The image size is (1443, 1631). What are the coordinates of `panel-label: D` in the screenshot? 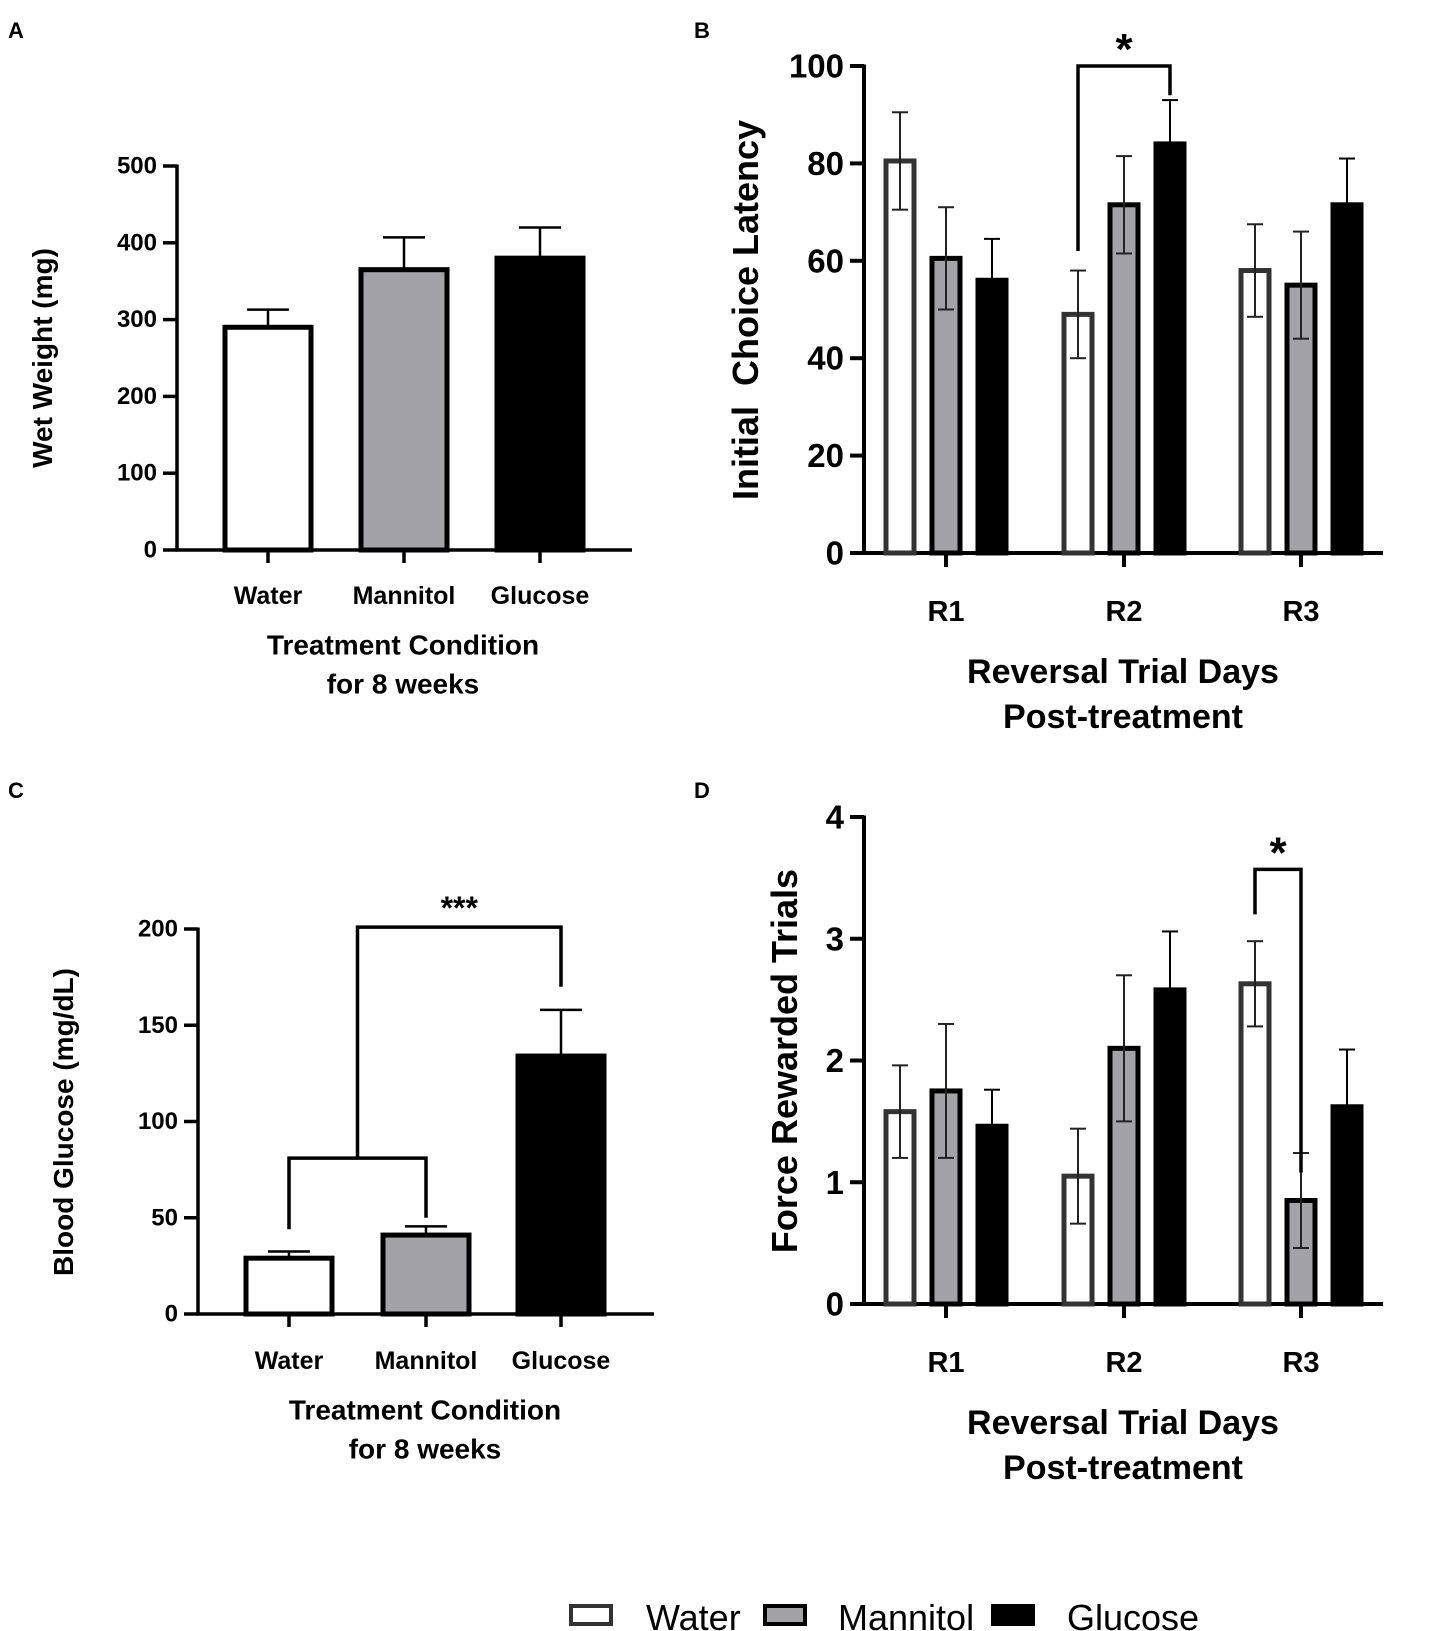 It's located at (702, 790).